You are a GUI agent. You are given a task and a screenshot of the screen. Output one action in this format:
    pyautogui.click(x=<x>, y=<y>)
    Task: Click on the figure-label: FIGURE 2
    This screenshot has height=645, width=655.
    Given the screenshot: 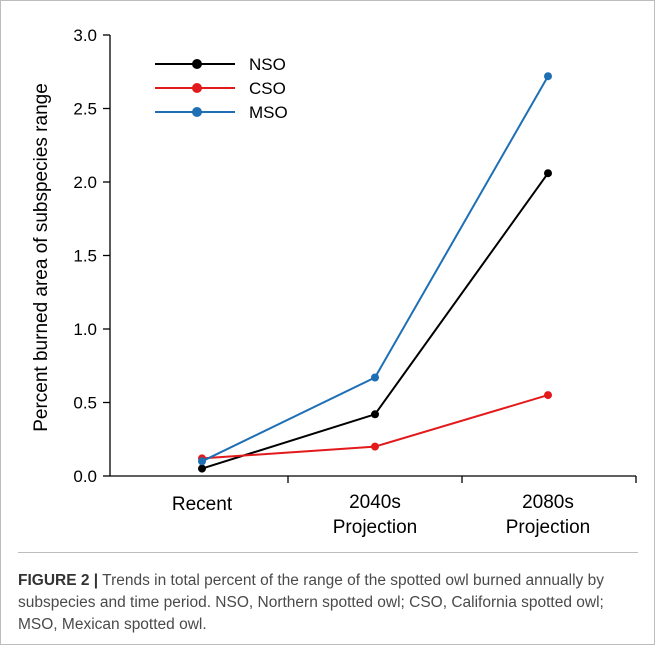 What is the action you would take?
    pyautogui.click(x=54, y=580)
    